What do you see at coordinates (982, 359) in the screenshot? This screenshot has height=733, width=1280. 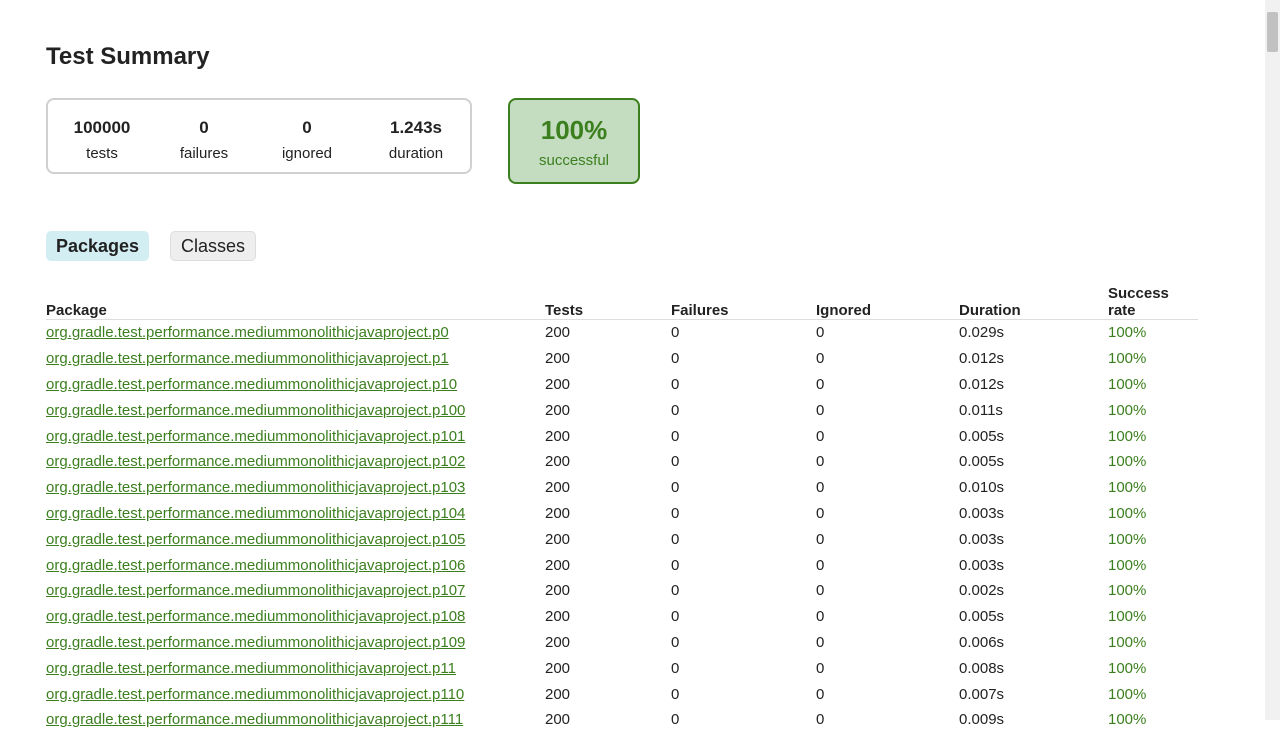 I see `cell-duration: 0.012s` at bounding box center [982, 359].